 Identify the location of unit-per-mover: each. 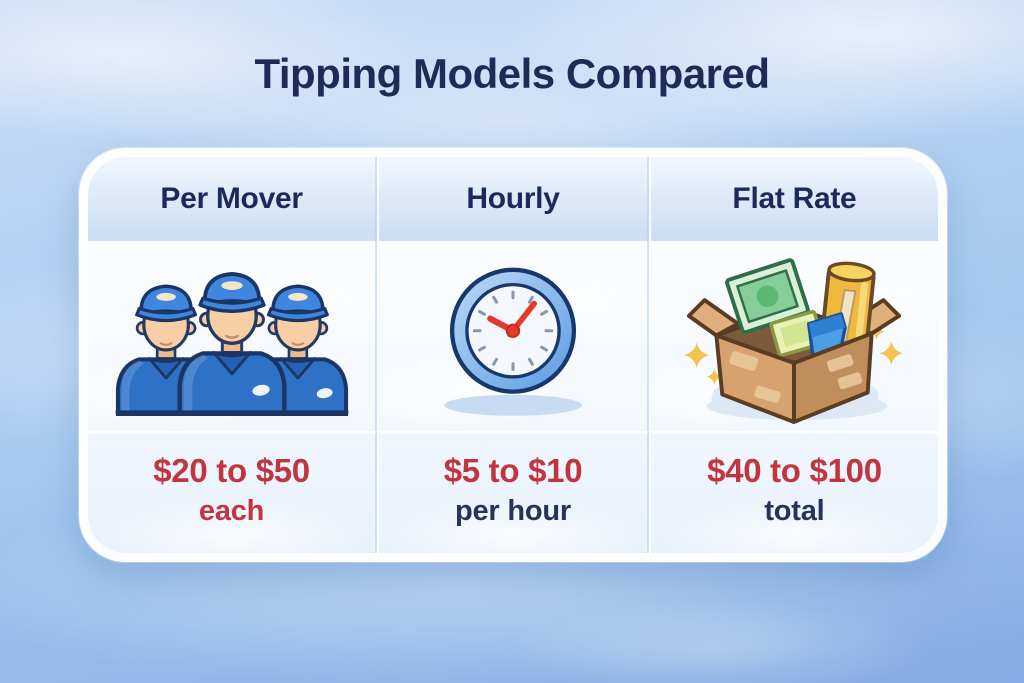
(231, 510).